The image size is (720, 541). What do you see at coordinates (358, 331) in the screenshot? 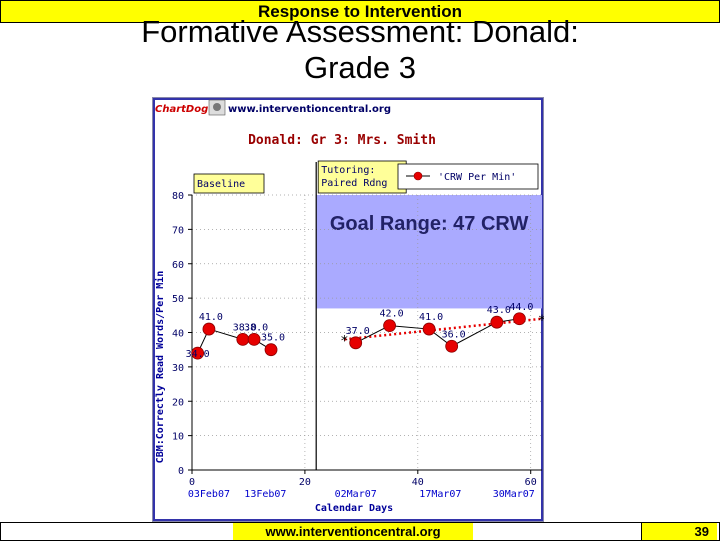
I see `data-label: 37.0` at bounding box center [358, 331].